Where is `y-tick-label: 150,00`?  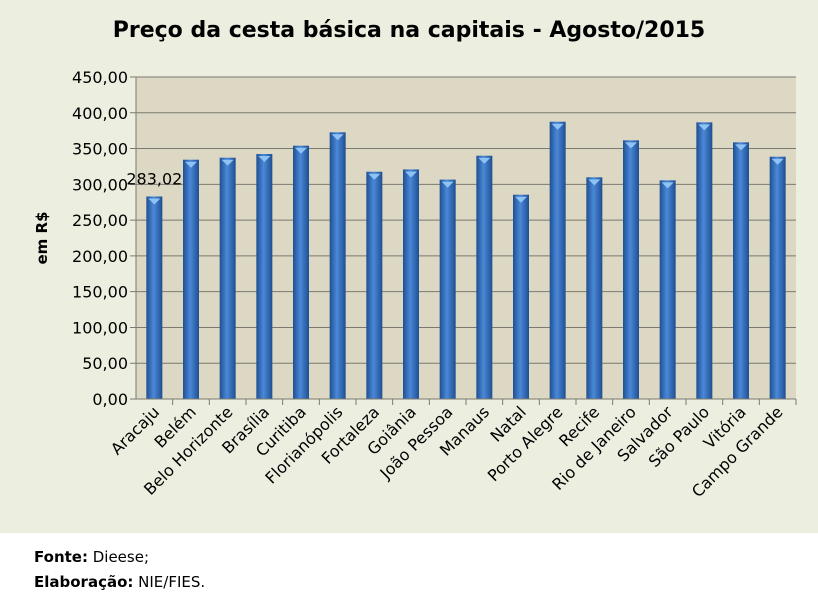
y-tick-label: 150,00 is located at coordinates (100, 292).